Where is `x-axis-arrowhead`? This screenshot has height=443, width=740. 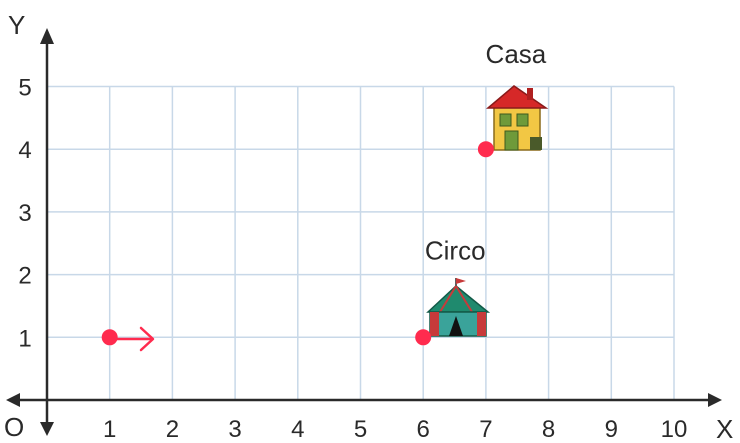
x-axis-arrowhead is located at coordinates (715, 400).